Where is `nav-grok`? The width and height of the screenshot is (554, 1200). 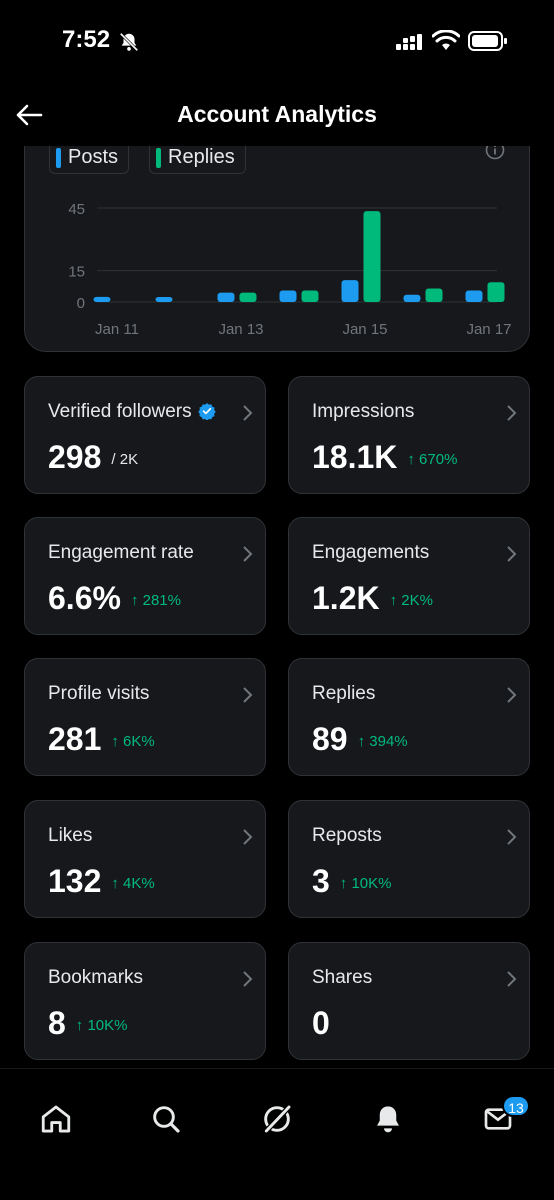 nav-grok is located at coordinates (277, 1119).